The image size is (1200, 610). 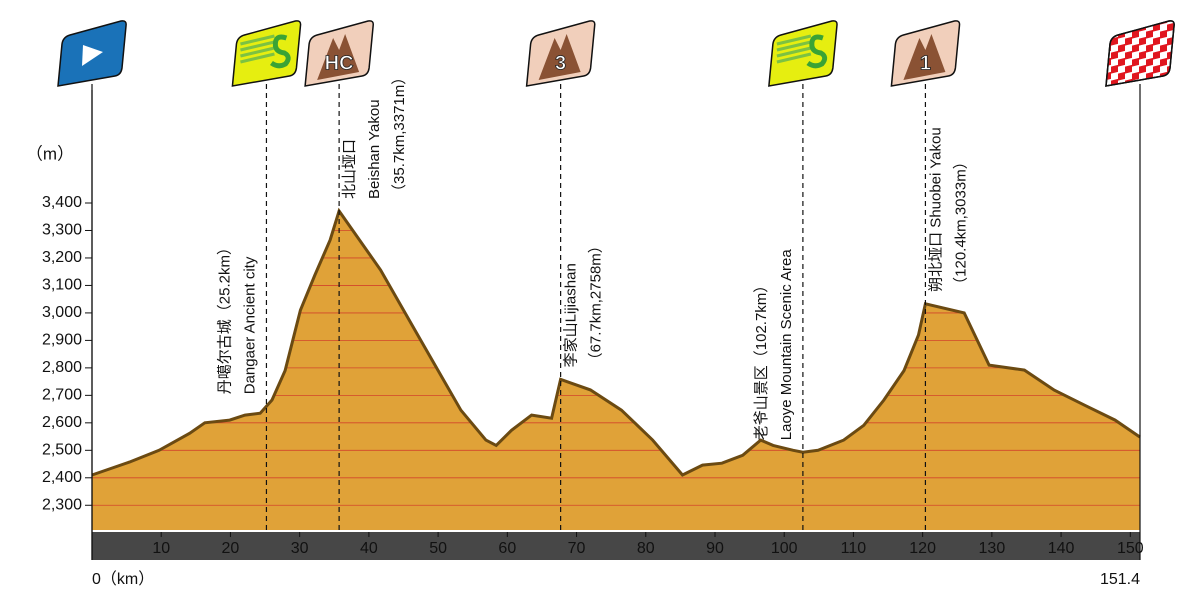 I want to click on x-tick-label: 80, so click(x=646, y=548).